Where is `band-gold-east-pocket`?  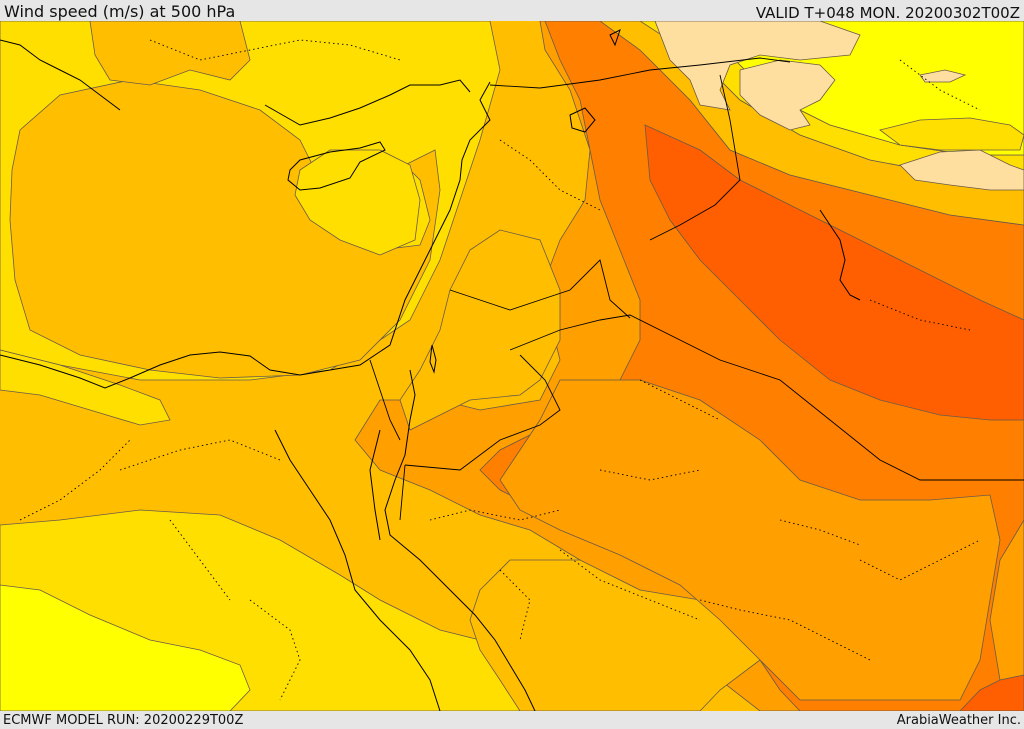
band-gold-east-pocket is located at coordinates (480, 330).